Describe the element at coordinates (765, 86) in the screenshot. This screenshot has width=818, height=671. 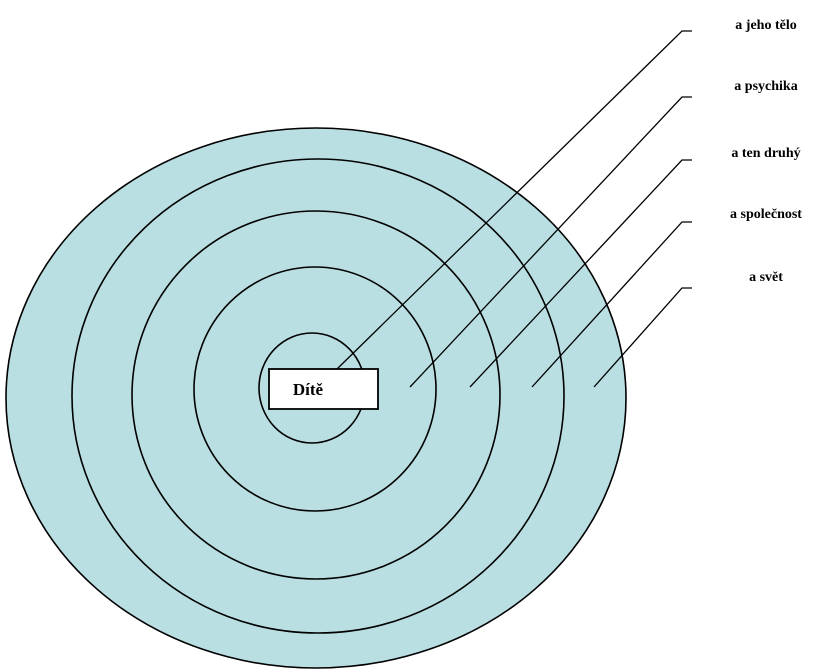
I see `layer-label-psychika: a psychika` at that location.